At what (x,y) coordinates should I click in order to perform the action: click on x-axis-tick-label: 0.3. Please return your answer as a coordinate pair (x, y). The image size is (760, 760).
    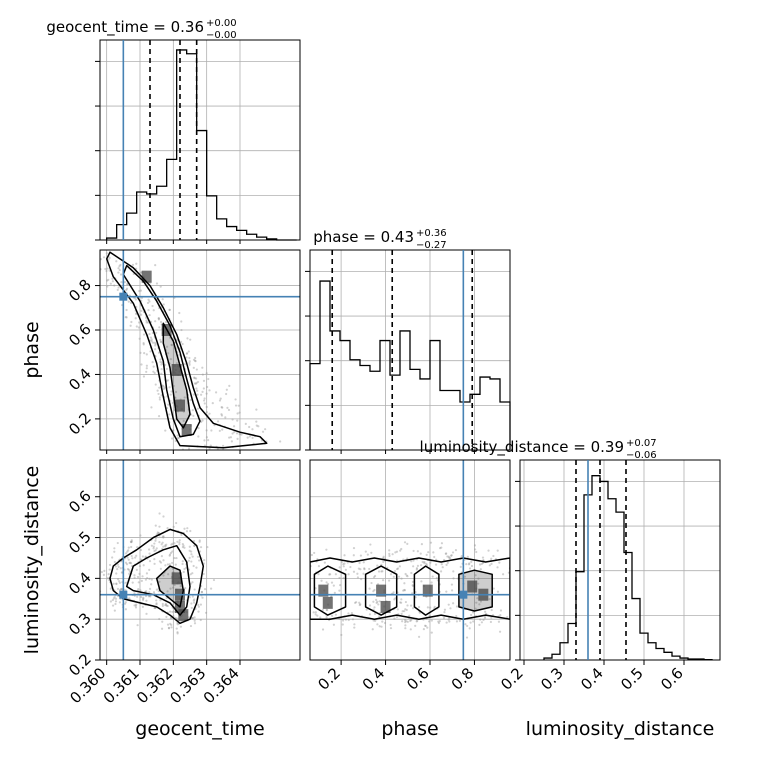
    Looking at the image, I should click on (552, 679).